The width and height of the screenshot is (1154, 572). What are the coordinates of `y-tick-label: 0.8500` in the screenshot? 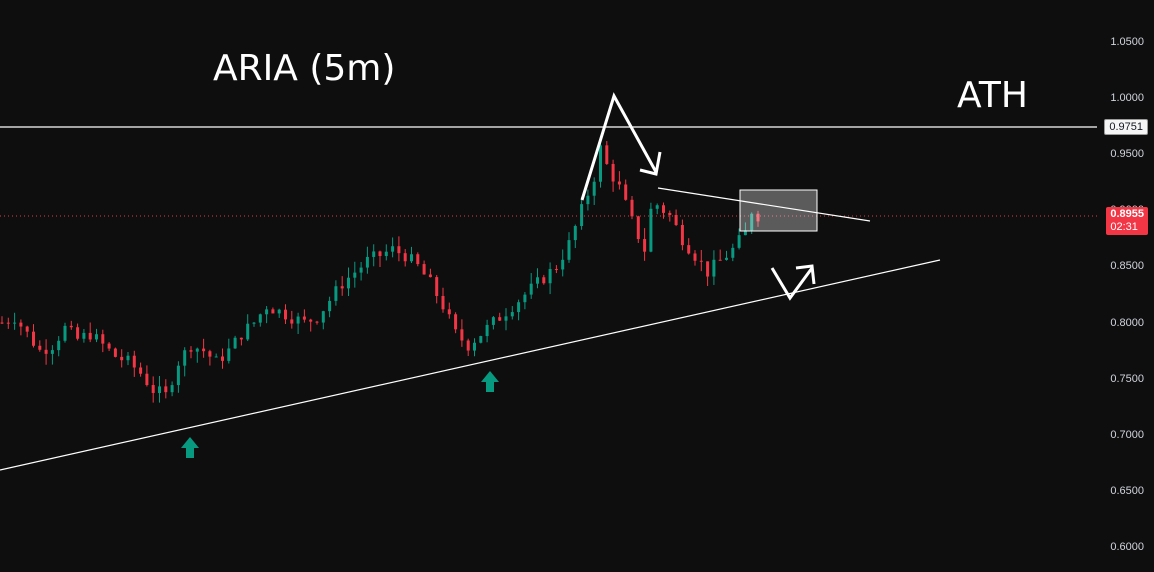 It's located at (1127, 266).